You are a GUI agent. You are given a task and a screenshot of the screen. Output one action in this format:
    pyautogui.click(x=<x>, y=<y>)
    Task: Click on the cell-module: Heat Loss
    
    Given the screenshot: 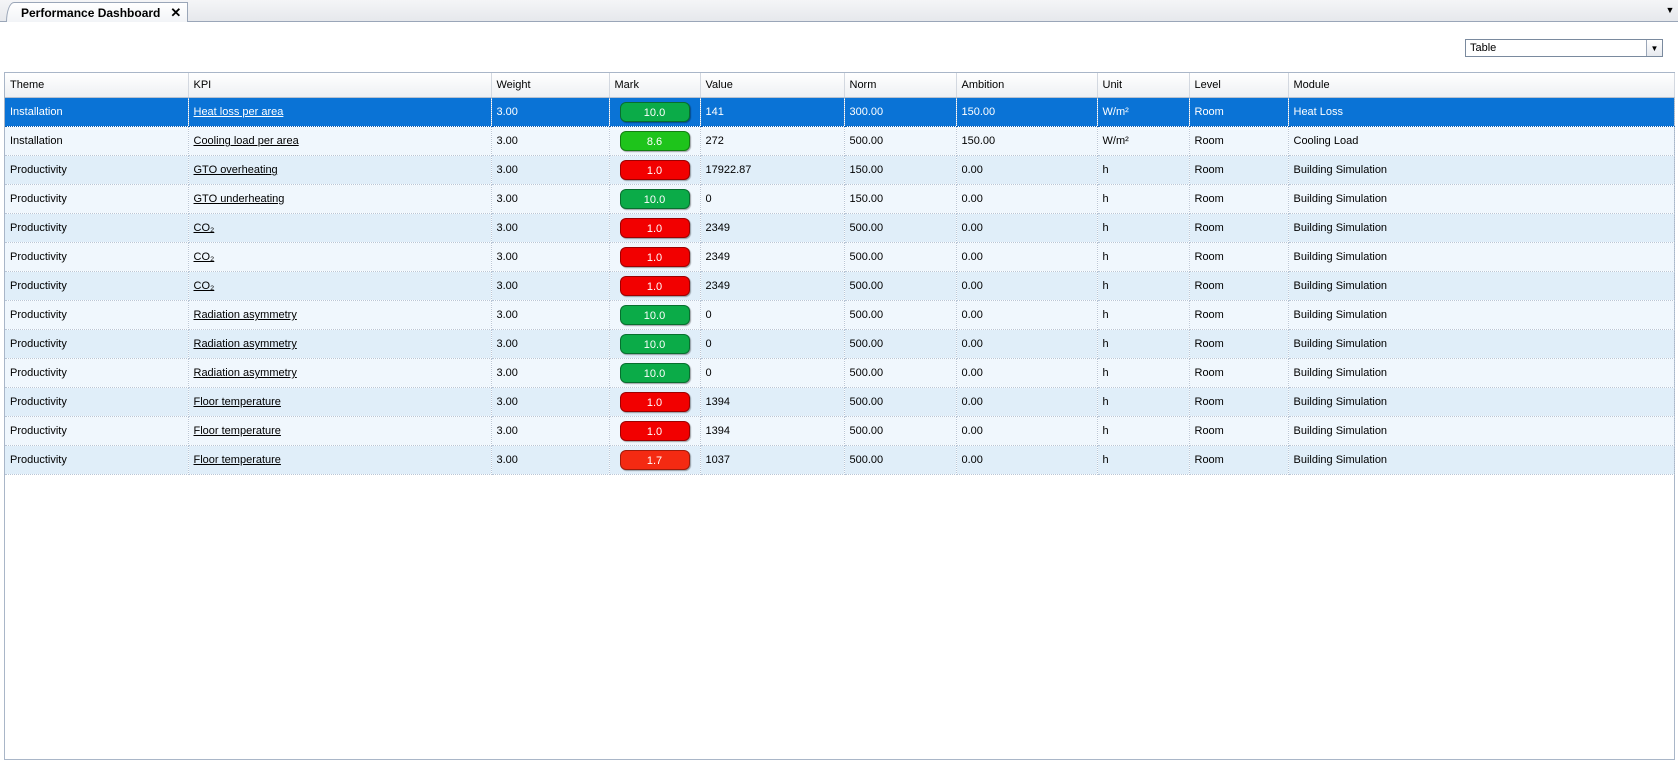 What is the action you would take?
    pyautogui.click(x=1481, y=112)
    